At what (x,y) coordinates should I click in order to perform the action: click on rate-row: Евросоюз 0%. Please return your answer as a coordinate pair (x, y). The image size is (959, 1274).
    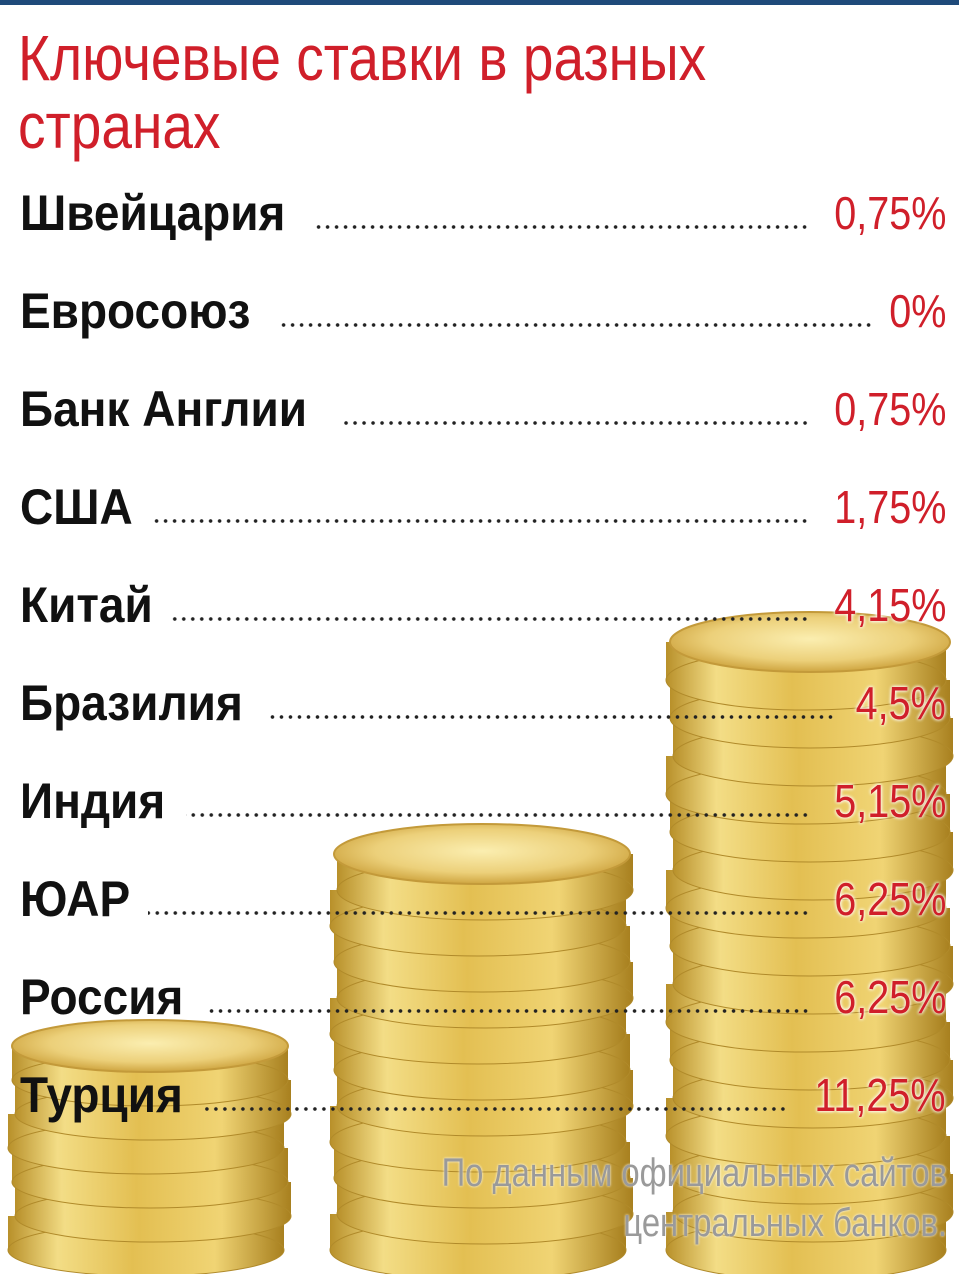
    Looking at the image, I should click on (483, 311).